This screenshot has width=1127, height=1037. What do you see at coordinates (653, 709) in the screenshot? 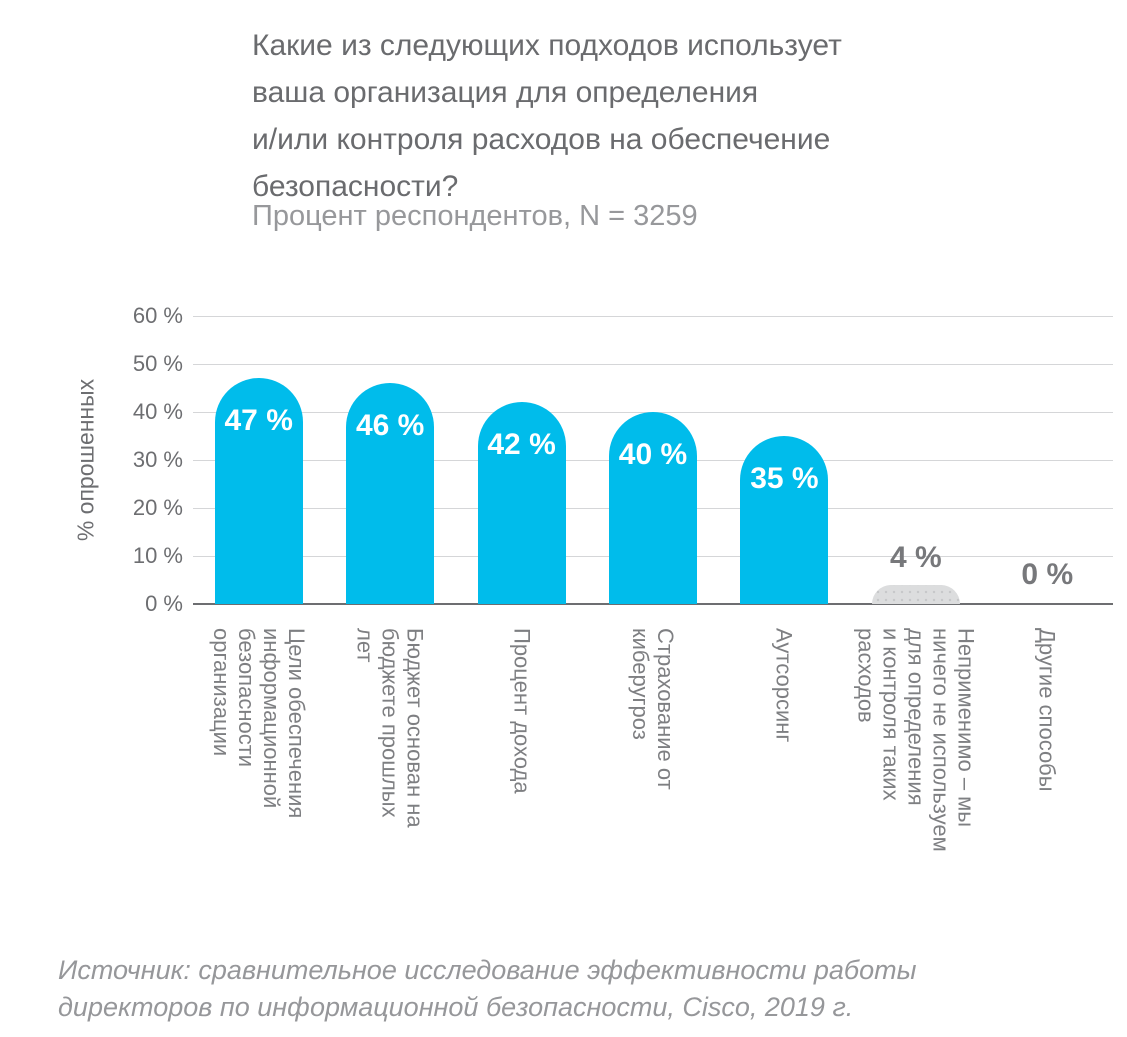
I see `x-category-label: Страхование от киберугроз` at bounding box center [653, 709].